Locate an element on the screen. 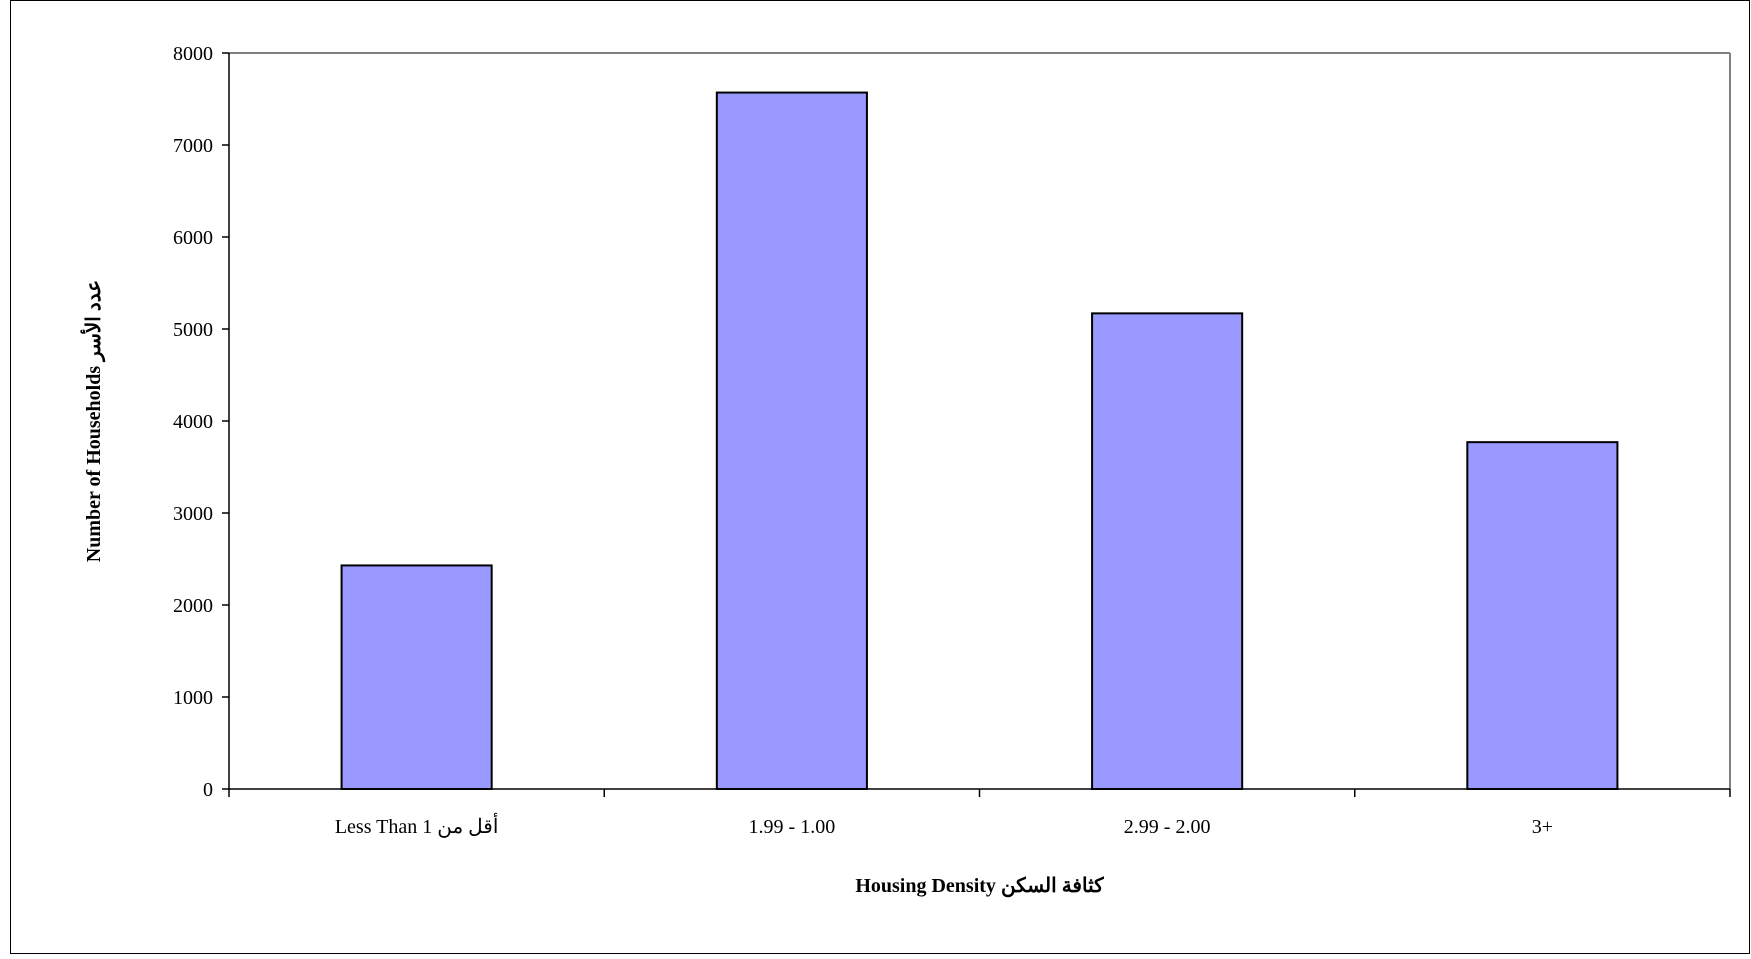 The image size is (1751, 959). y-tick-label: 2000 is located at coordinates (193, 606).